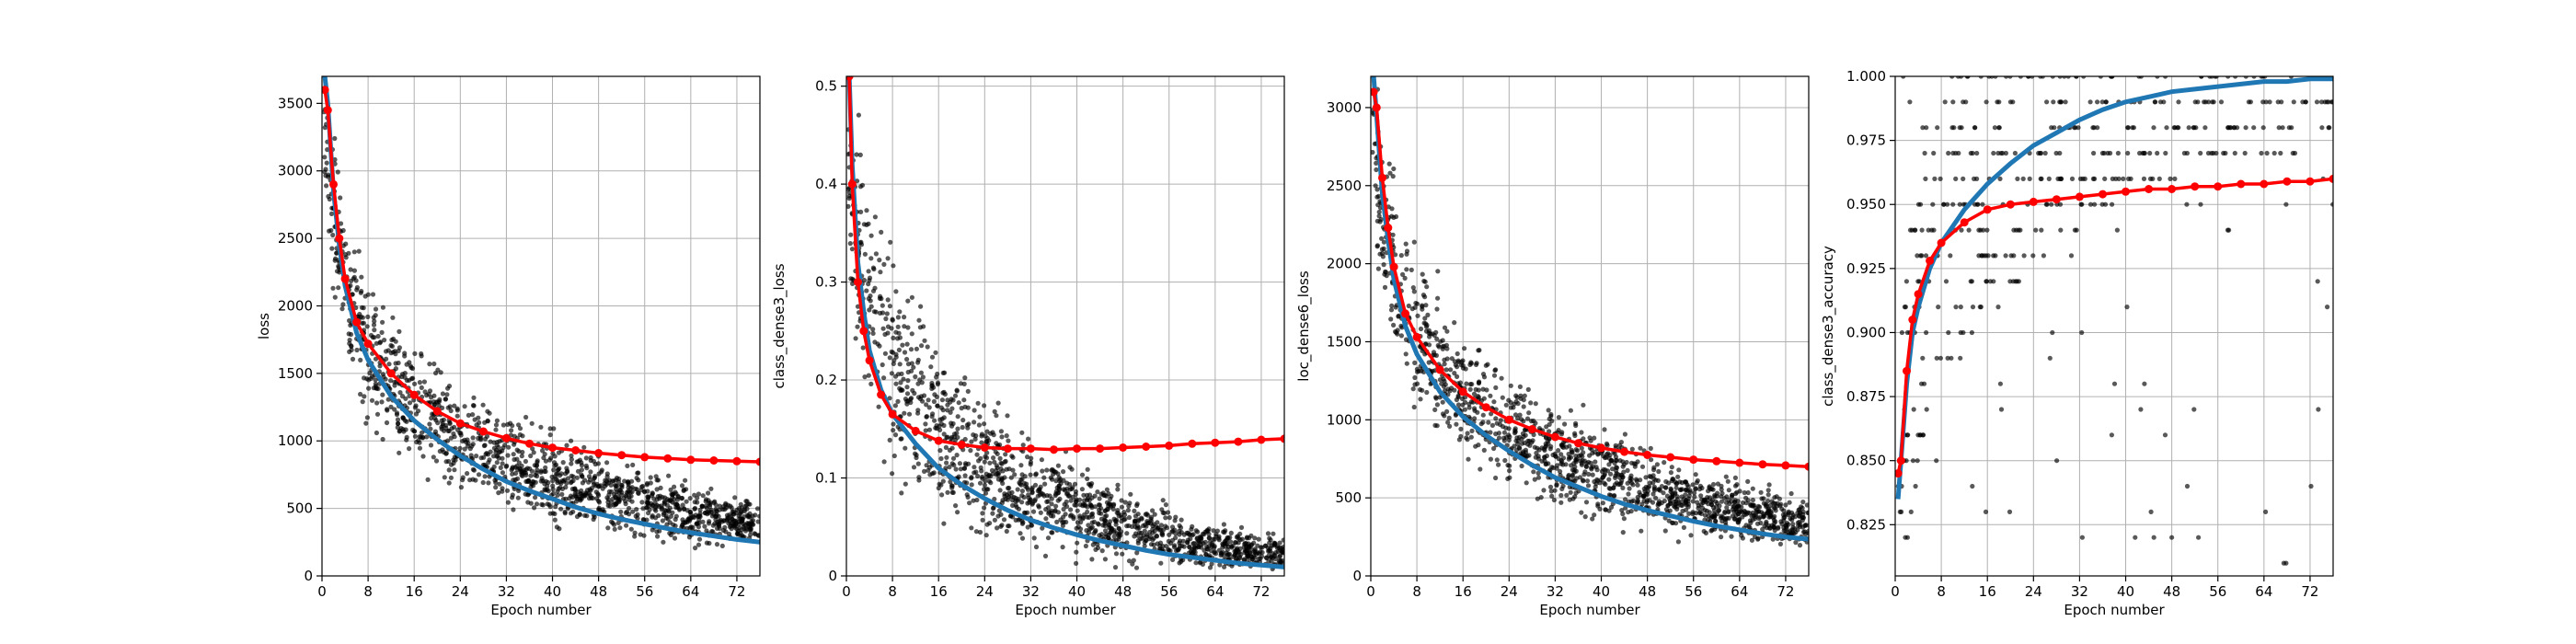 The height and width of the screenshot is (644, 2576). I want to click on x-tick-label: 24, so click(1509, 591).